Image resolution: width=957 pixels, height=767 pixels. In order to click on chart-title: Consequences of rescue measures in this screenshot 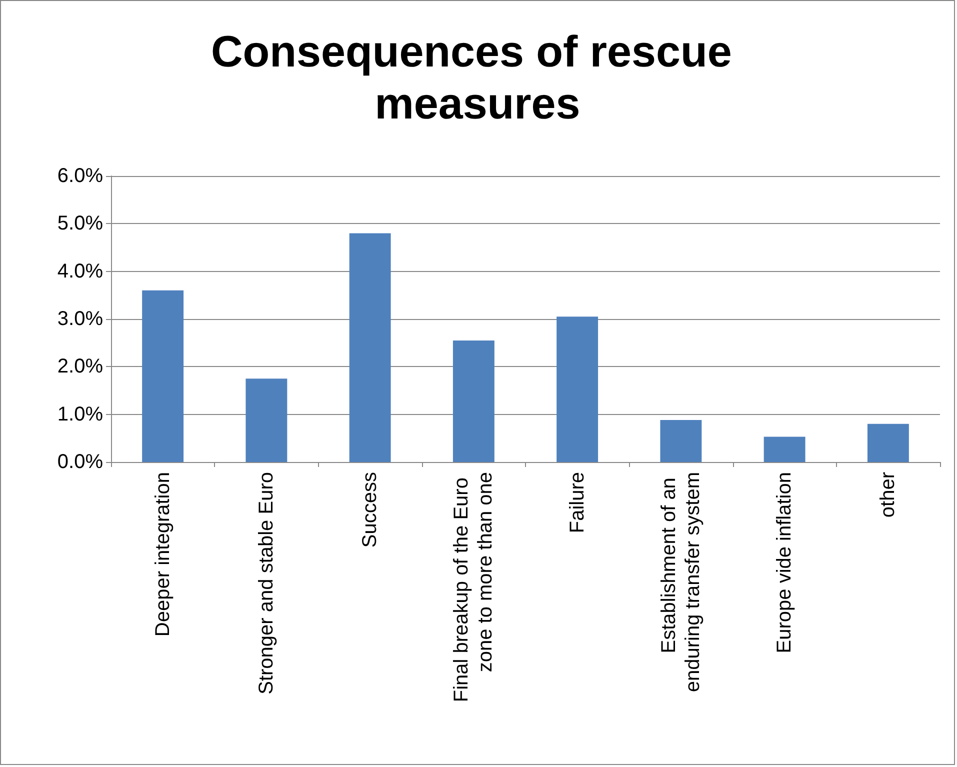, I will do `click(477, 78)`.